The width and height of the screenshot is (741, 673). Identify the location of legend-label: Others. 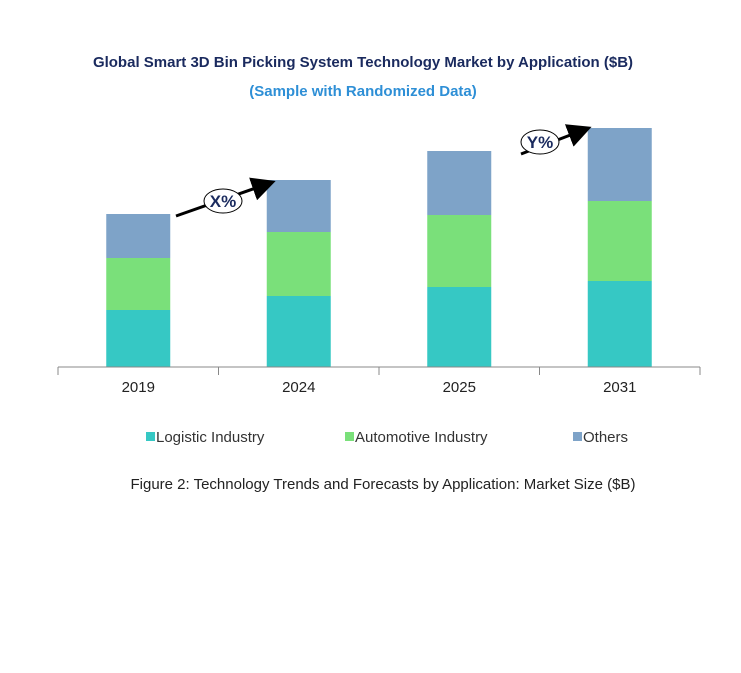
(605, 437).